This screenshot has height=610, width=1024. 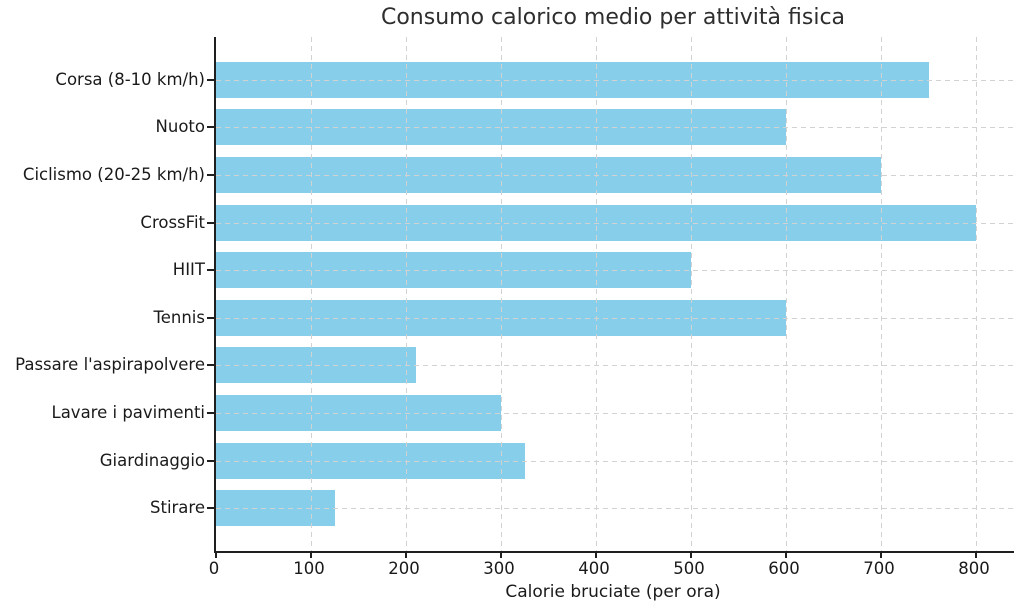 What do you see at coordinates (214, 568) in the screenshot?
I see `x-tick-label: 0` at bounding box center [214, 568].